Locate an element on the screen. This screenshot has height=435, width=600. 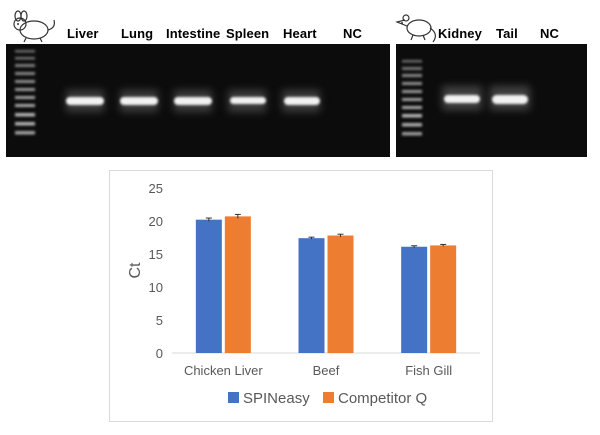
x-tick-label: Fish Gill is located at coordinates (428, 370).